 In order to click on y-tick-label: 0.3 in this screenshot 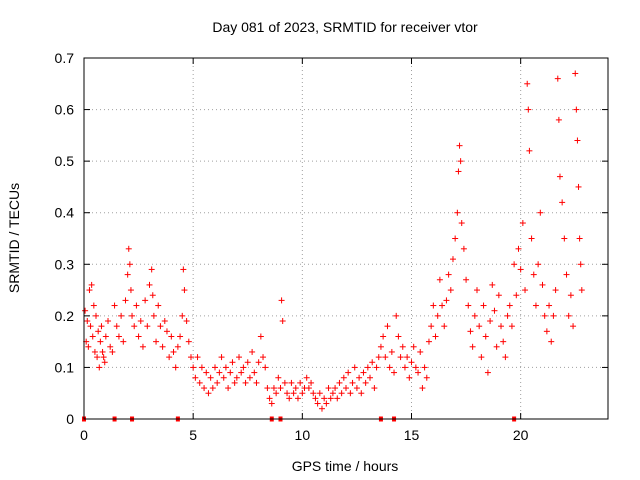, I will do `click(65, 264)`.